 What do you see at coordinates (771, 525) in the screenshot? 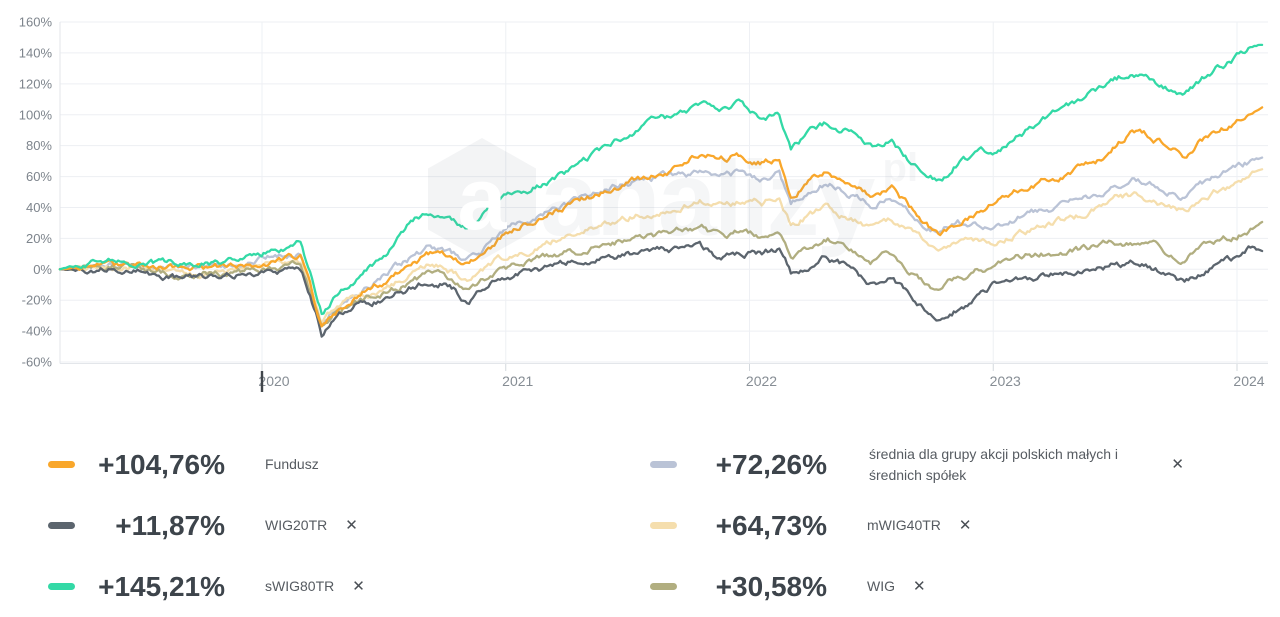
I see `series-return-value: +64,73%` at bounding box center [771, 525].